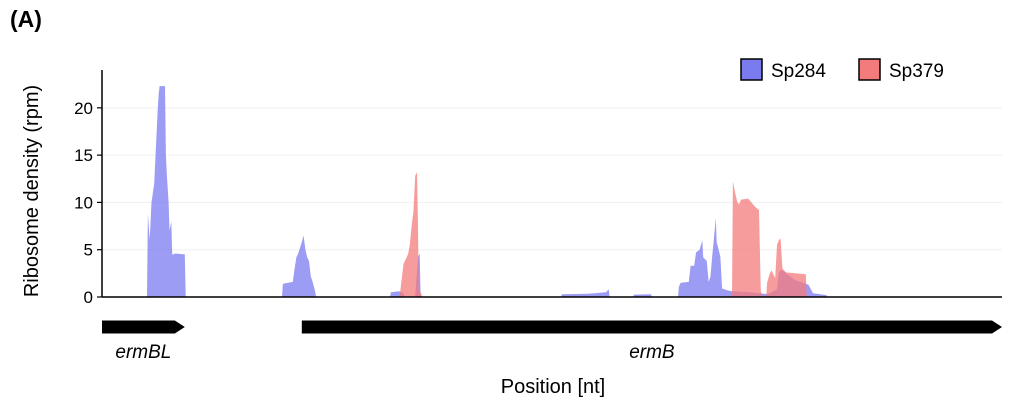 This screenshot has width=1024, height=412. I want to click on gene-label-ermbl: ermBL, so click(143, 352).